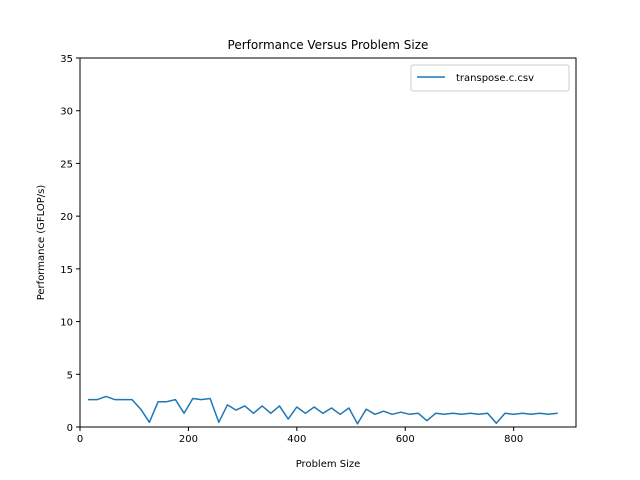 The image size is (640, 480). I want to click on x-axis-ticks: 0 200 400 600 800, so click(300, 436).